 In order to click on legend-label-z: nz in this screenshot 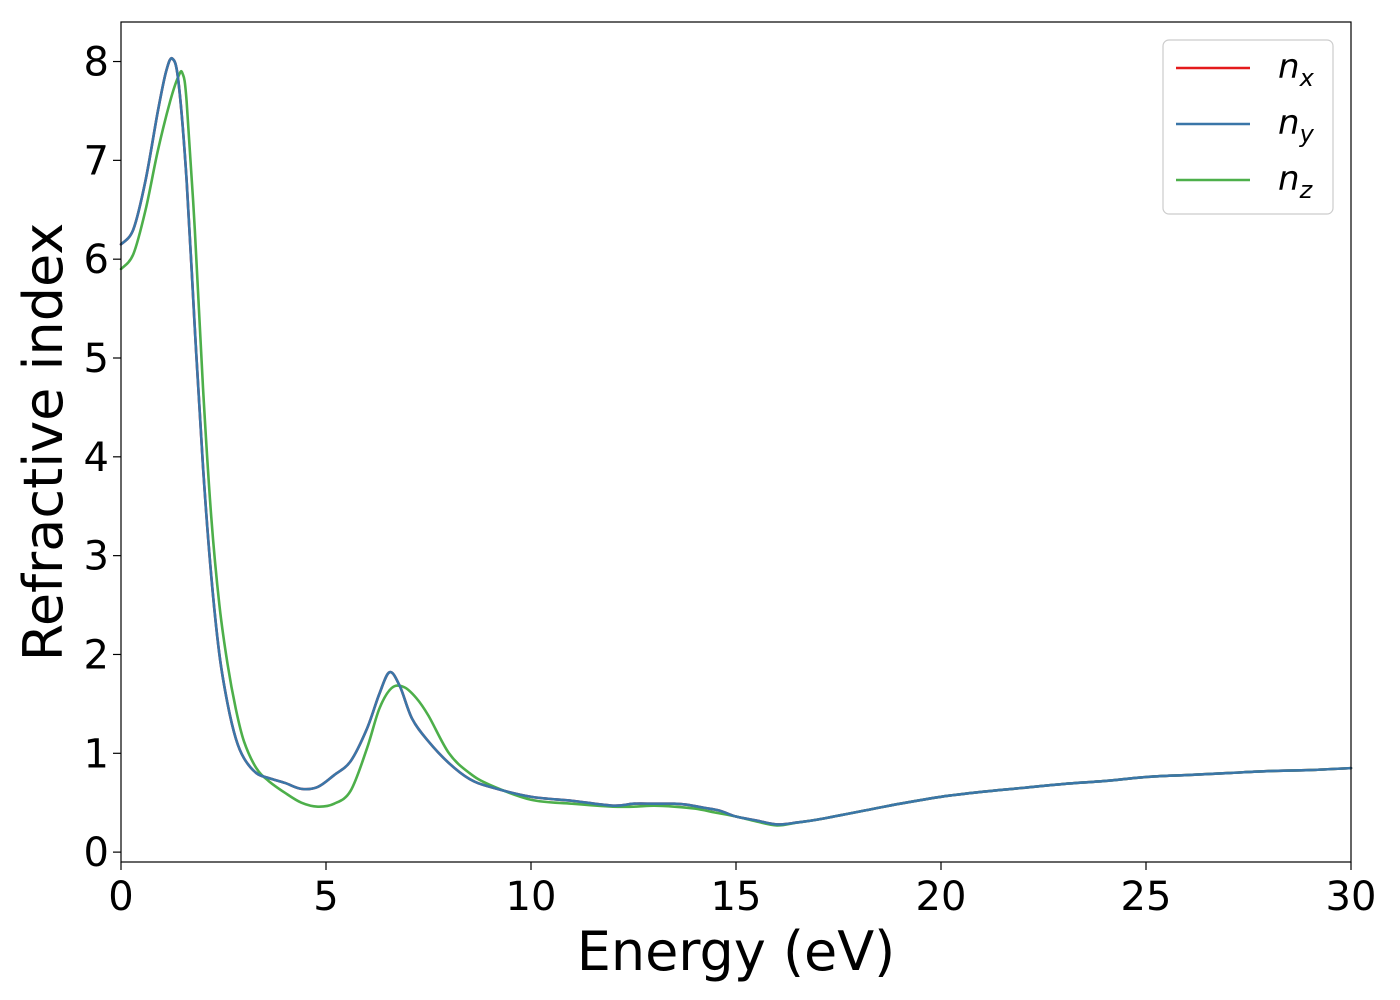, I will do `click(1296, 181)`.